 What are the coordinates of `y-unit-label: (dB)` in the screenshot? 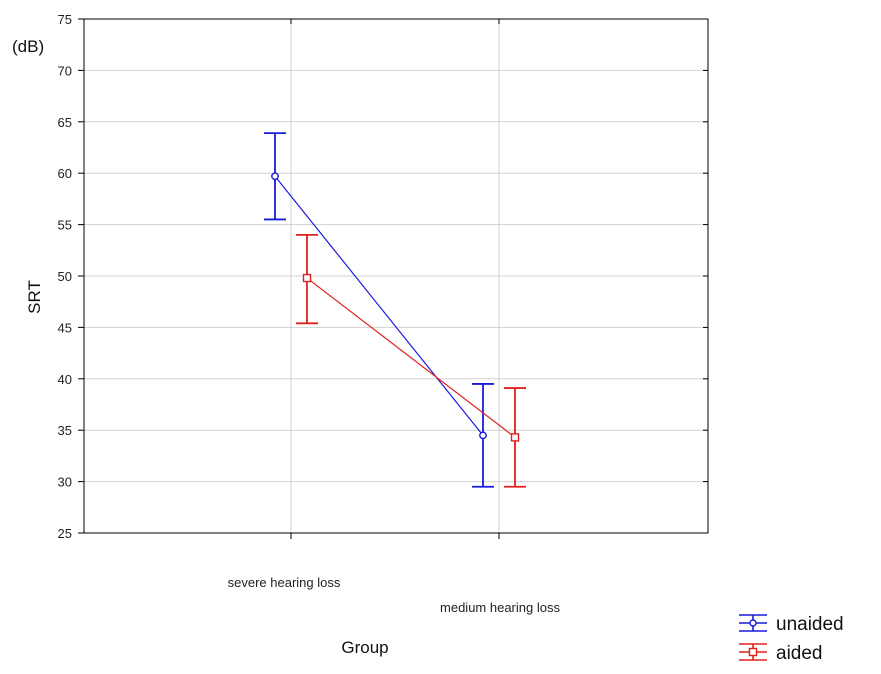 It's located at (28, 46).